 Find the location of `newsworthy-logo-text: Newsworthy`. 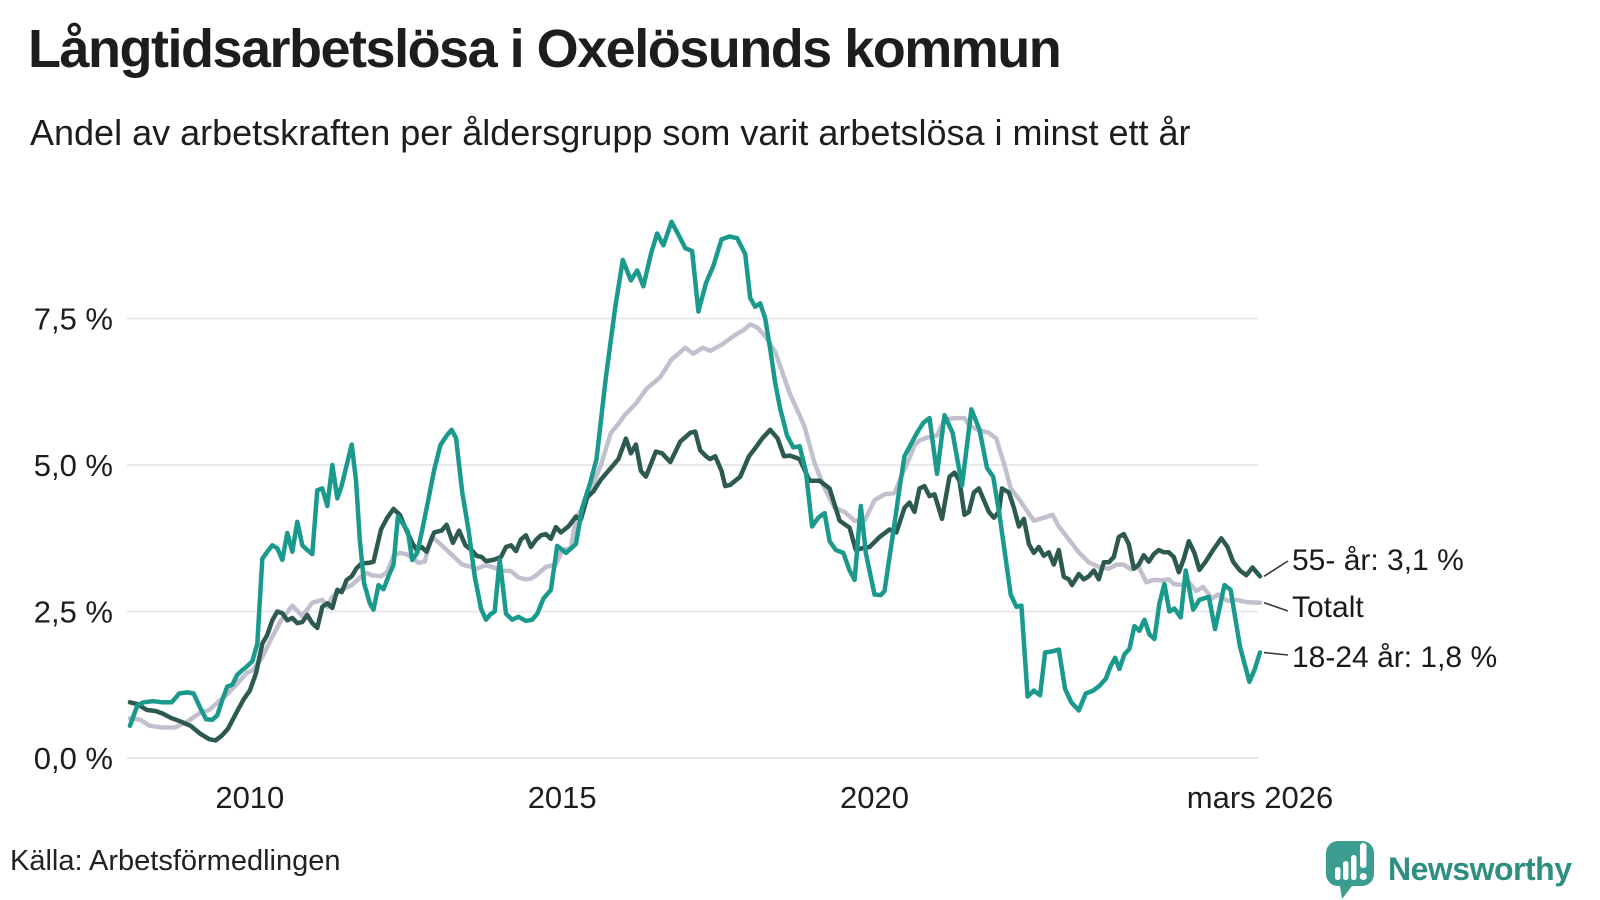

newsworthy-logo-text: Newsworthy is located at coordinates (1480, 868).